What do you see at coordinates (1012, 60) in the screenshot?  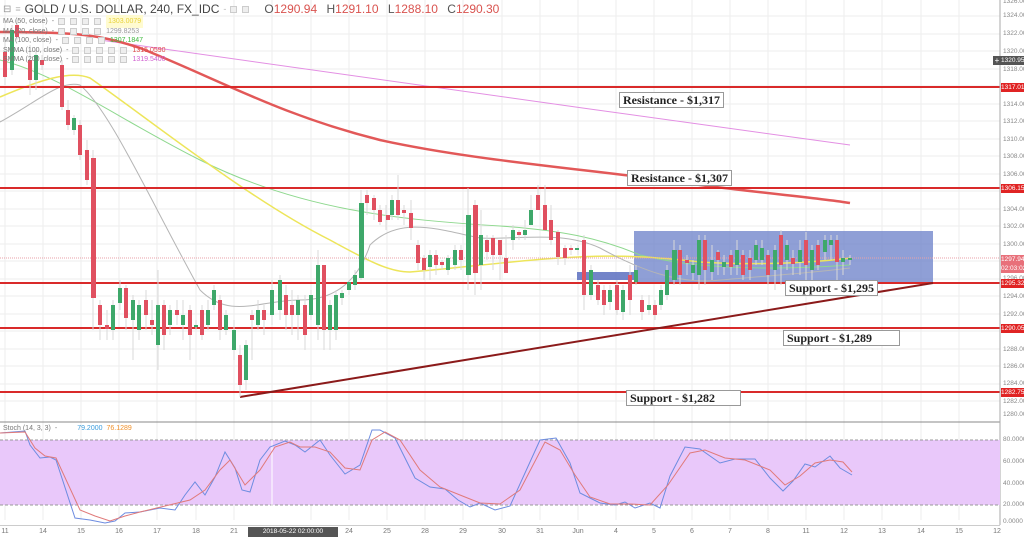 I see `crosshair-price-label: 1320.95` at bounding box center [1012, 60].